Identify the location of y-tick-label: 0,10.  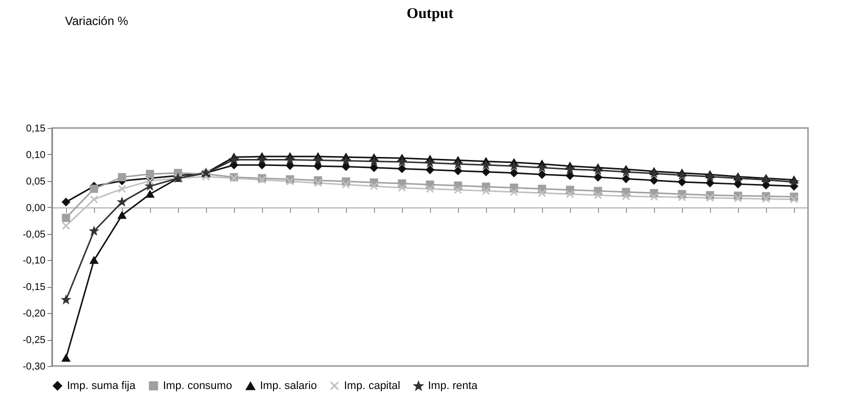
(36, 155).